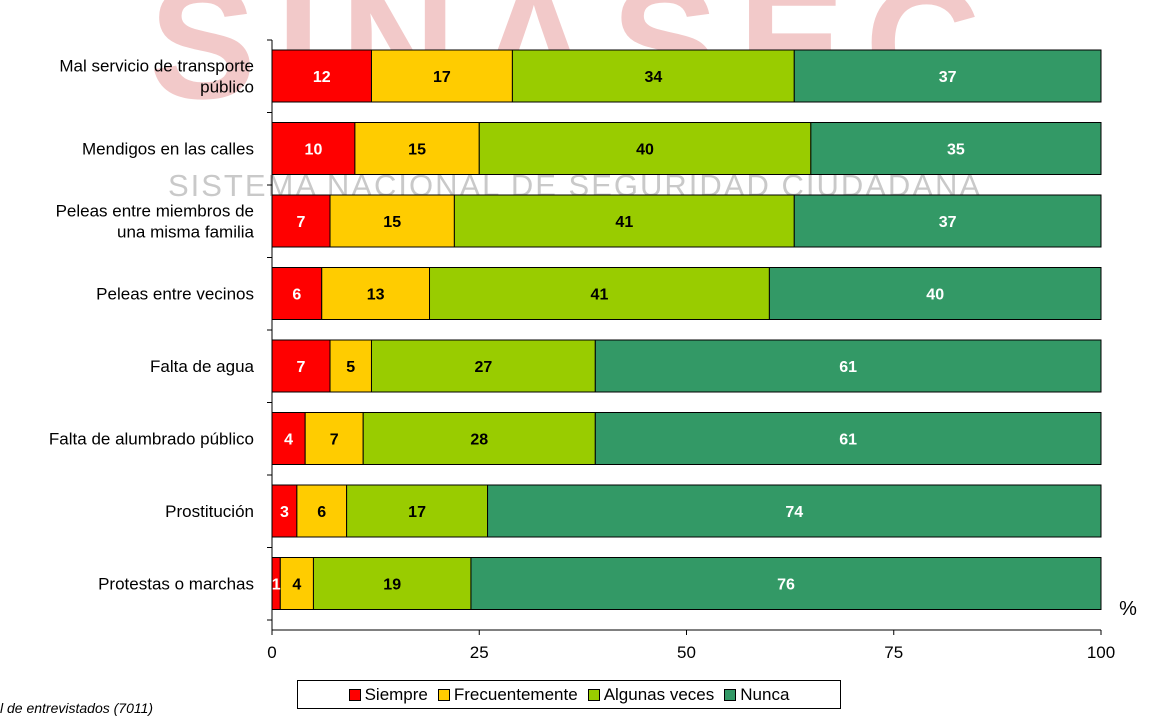  Describe the element at coordinates (151, 439) in the screenshot. I see `category-label: Falta de alumbrado público` at that location.